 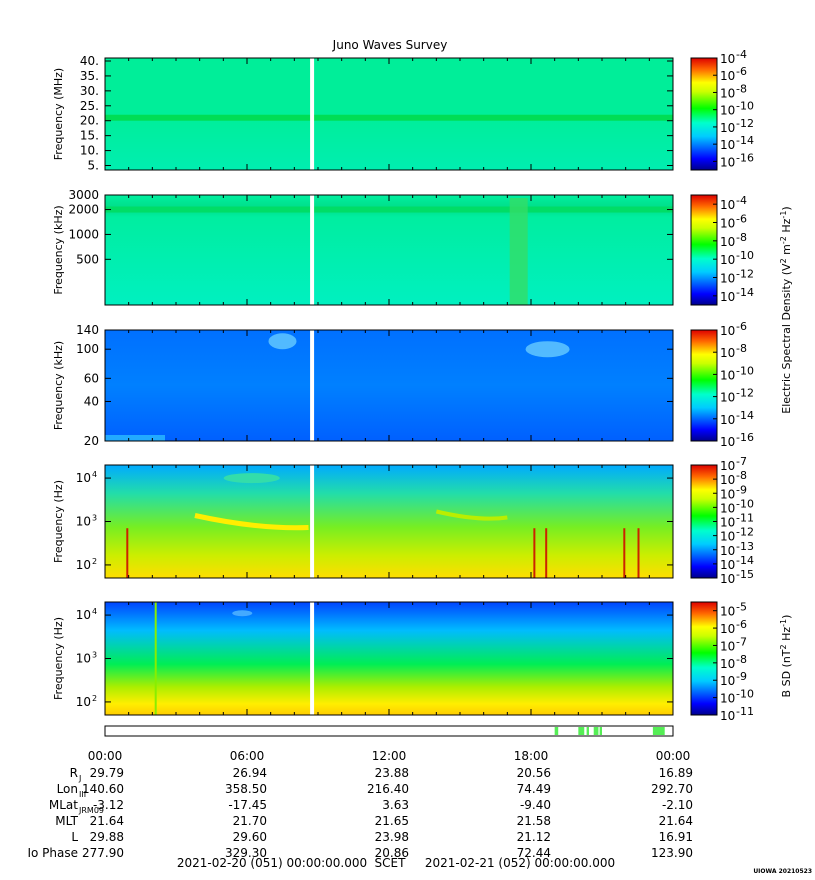 What do you see at coordinates (58, 249) in the screenshot?
I see `y-axis-label: Frequency (kHz)` at bounding box center [58, 249].